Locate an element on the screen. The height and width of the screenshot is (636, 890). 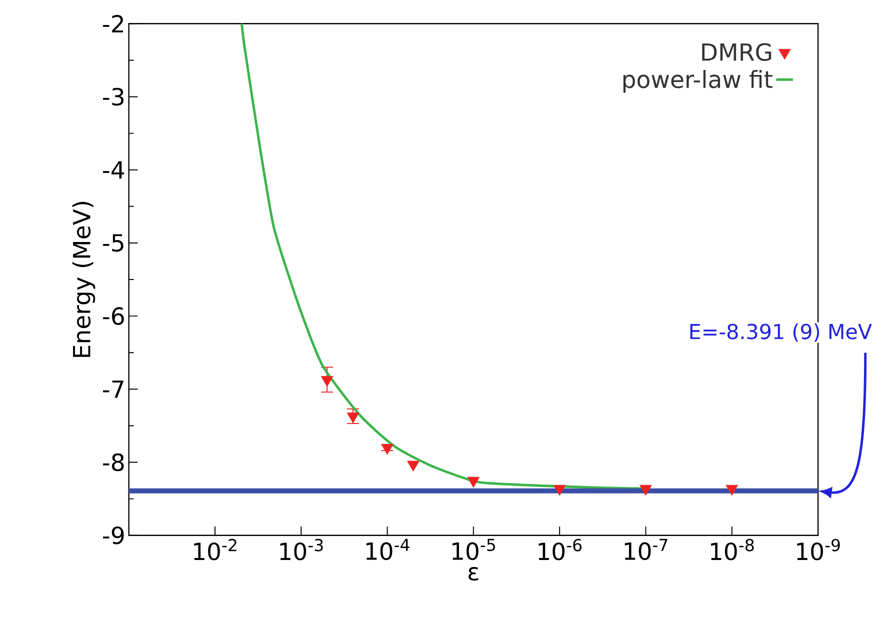
annotation: E=-8.391 (9) MeV is located at coordinates (781, 332).